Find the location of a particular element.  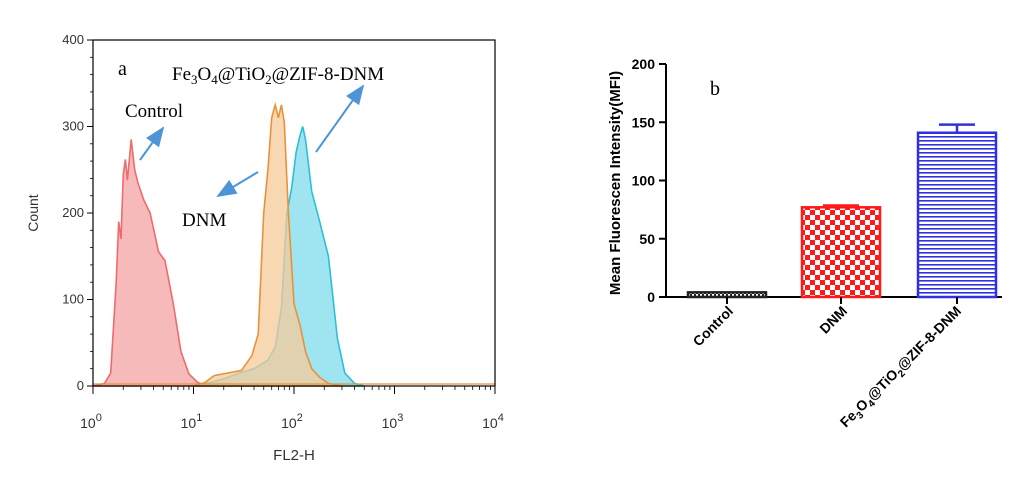

b-y-tick-label: 50 is located at coordinates (647, 239).